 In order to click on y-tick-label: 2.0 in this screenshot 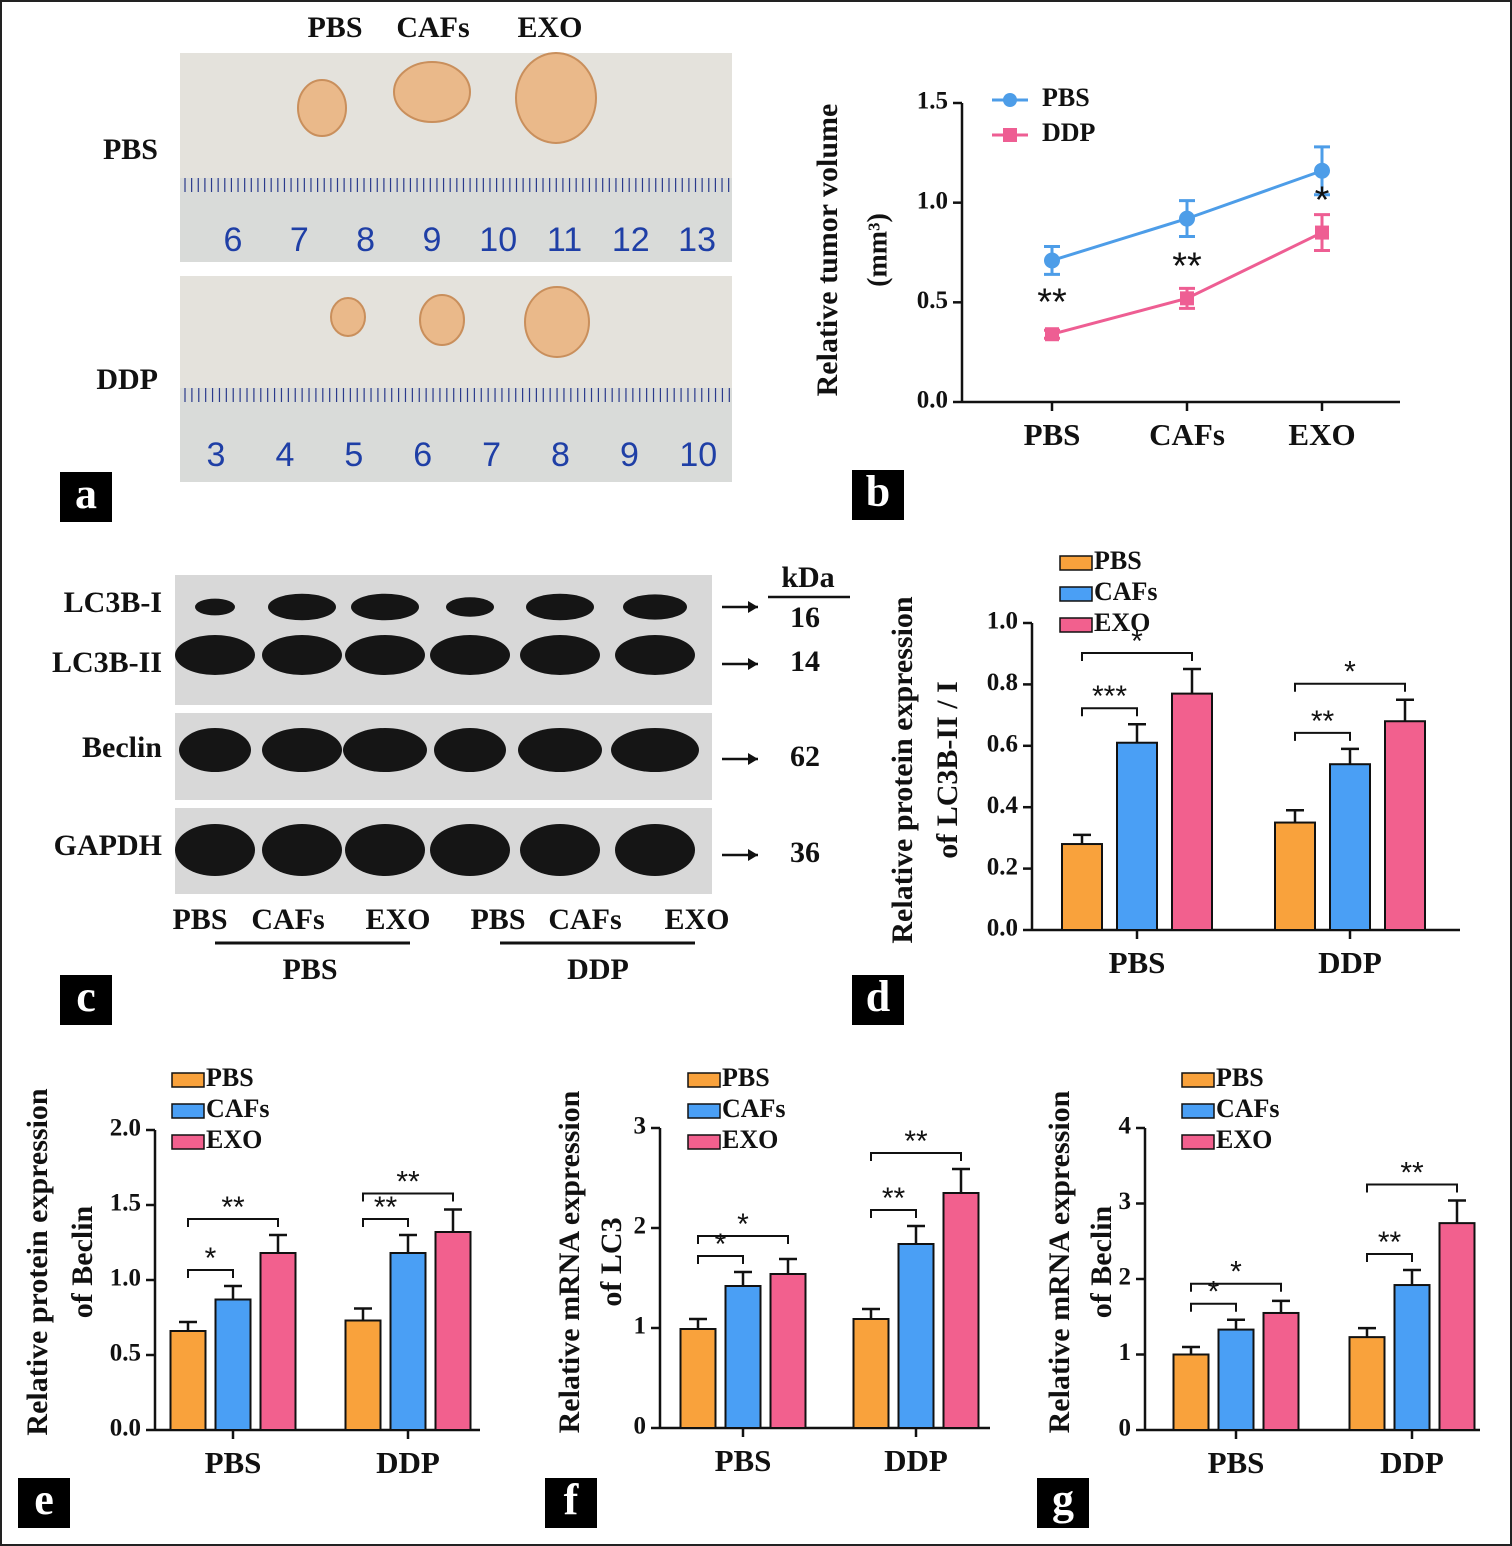, I will do `click(125, 1128)`.